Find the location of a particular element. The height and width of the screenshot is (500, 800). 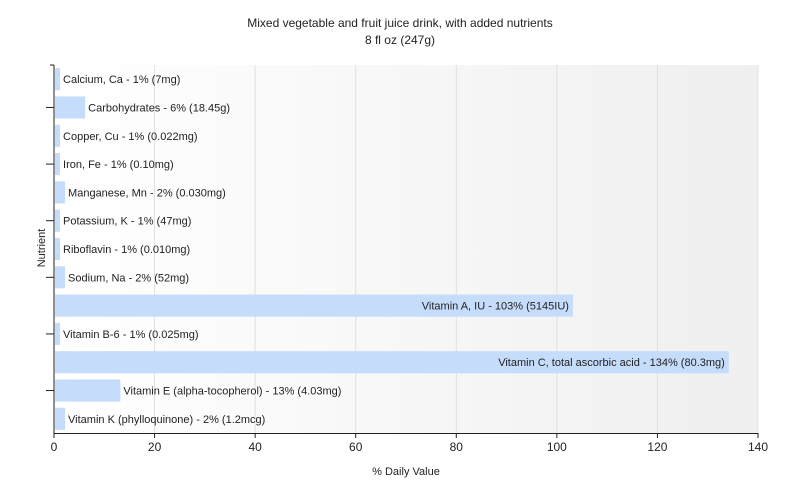

x-tick-label: 120 is located at coordinates (657, 447).